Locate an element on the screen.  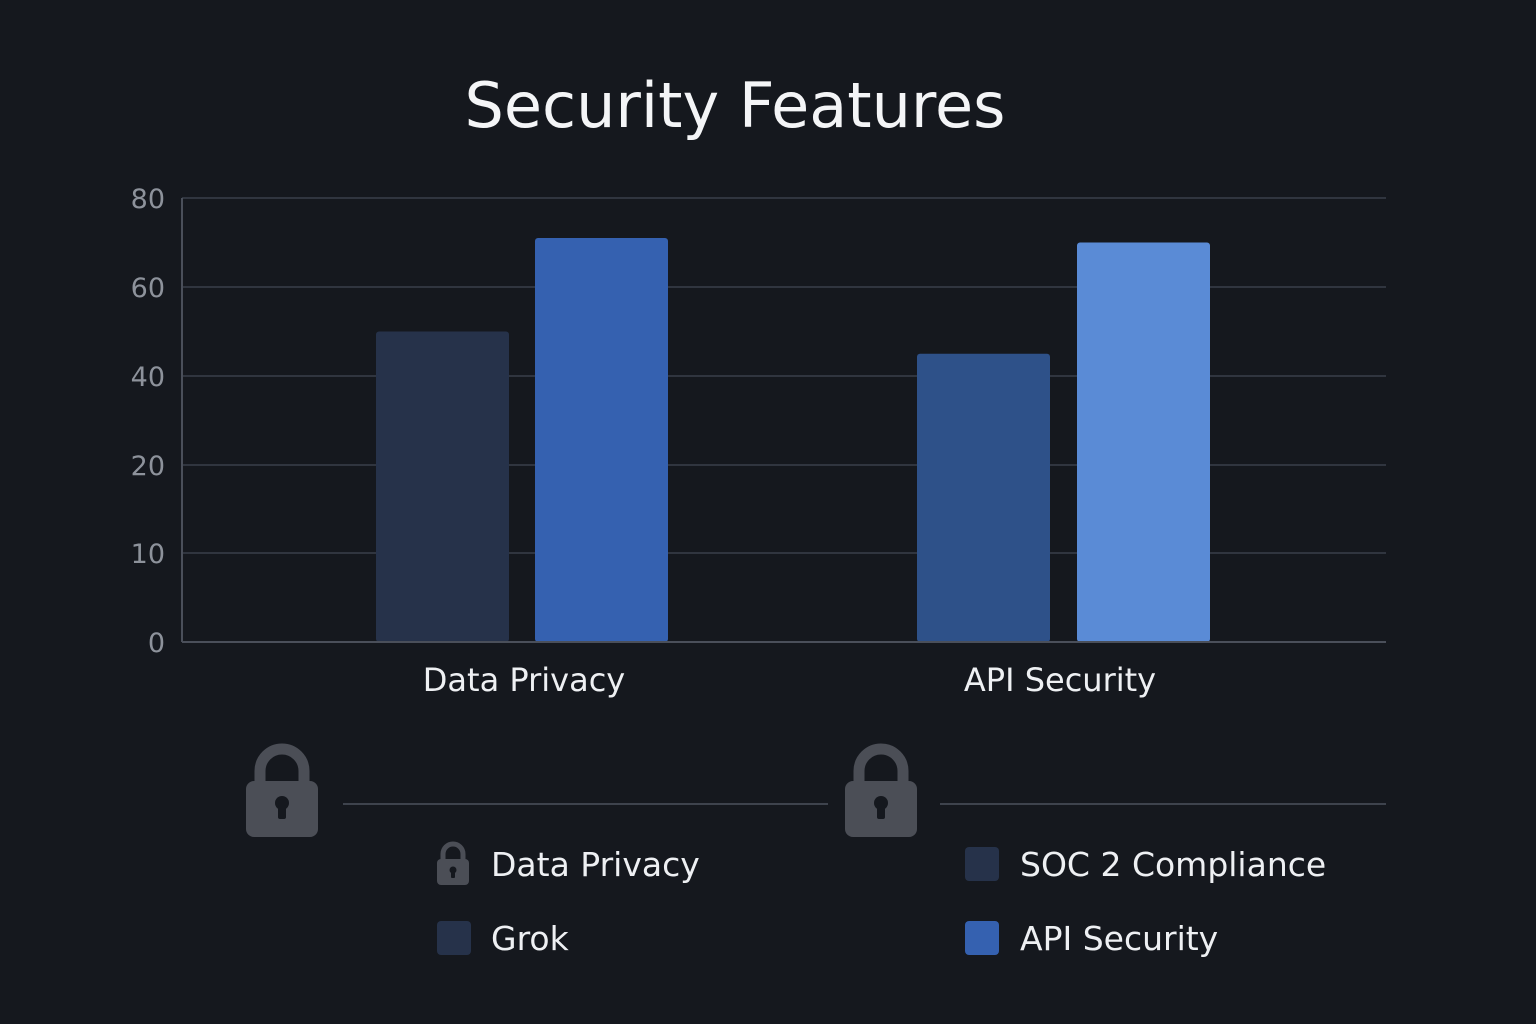
legend-label: Data Privacy is located at coordinates (595, 864).